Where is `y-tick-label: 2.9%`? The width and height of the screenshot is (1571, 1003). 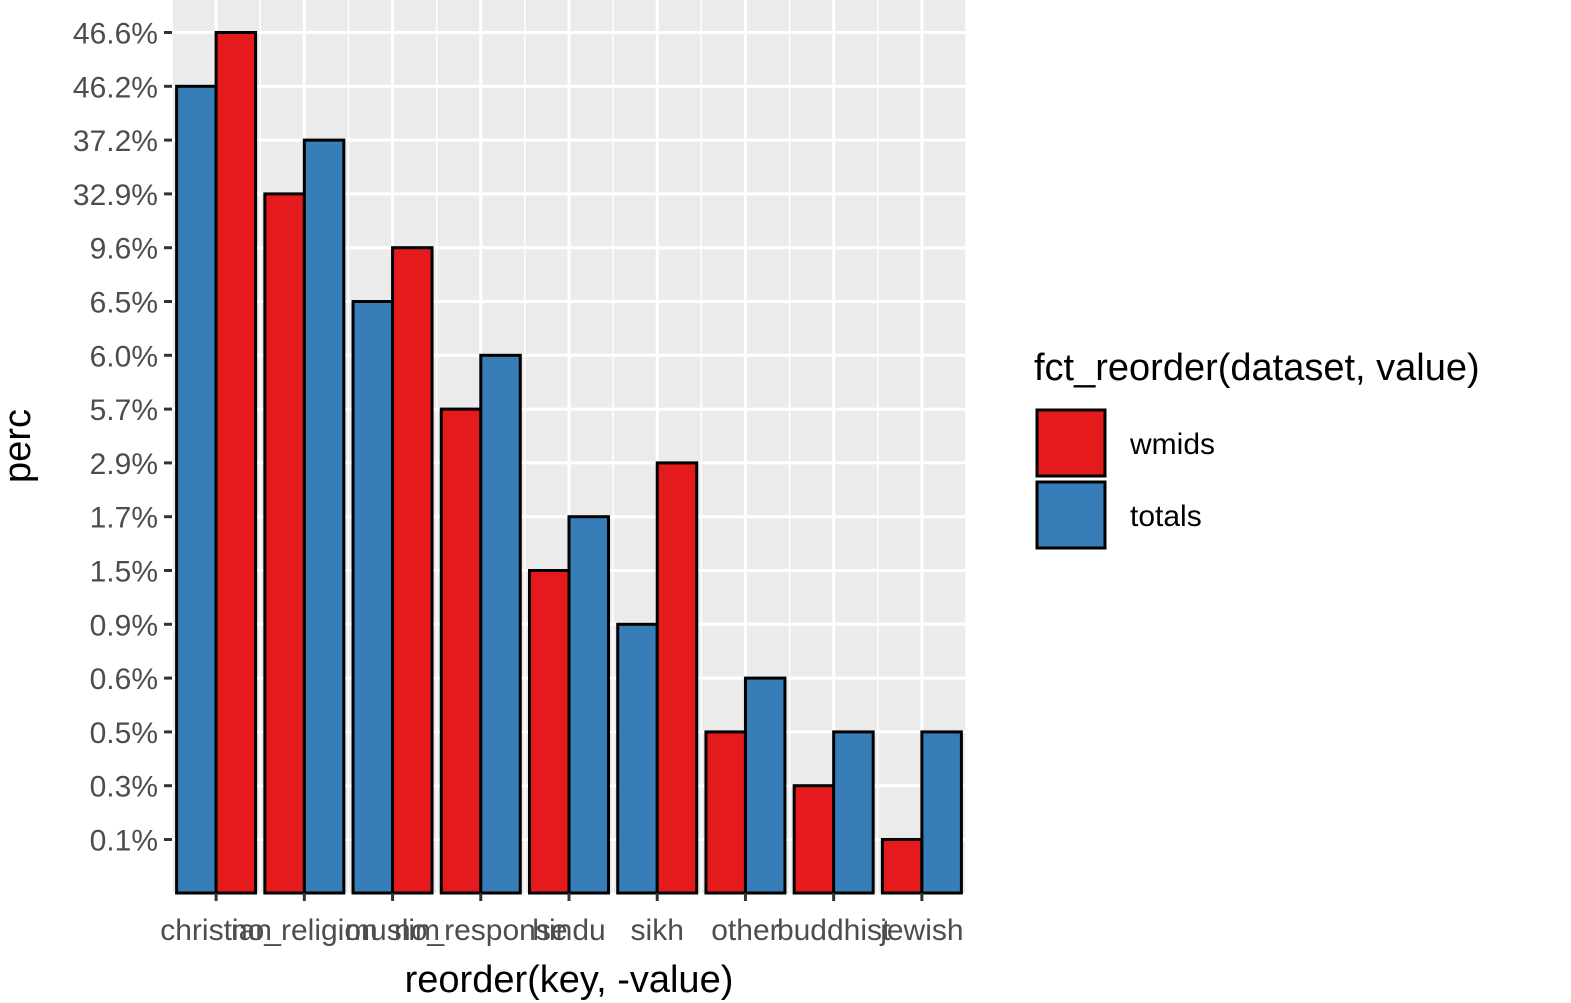
y-tick-label: 2.9% is located at coordinates (124, 464).